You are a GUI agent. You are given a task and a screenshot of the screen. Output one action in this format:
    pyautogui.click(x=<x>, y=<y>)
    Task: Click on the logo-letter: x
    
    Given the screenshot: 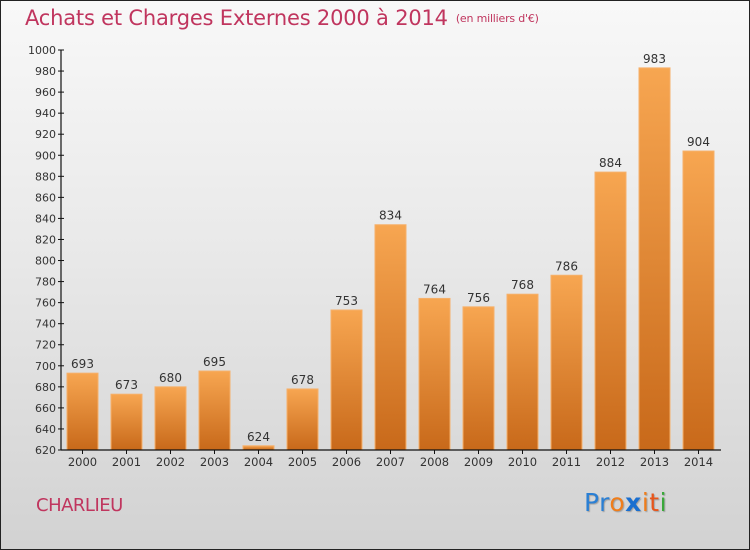 What is the action you would take?
    pyautogui.click(x=633, y=502)
    